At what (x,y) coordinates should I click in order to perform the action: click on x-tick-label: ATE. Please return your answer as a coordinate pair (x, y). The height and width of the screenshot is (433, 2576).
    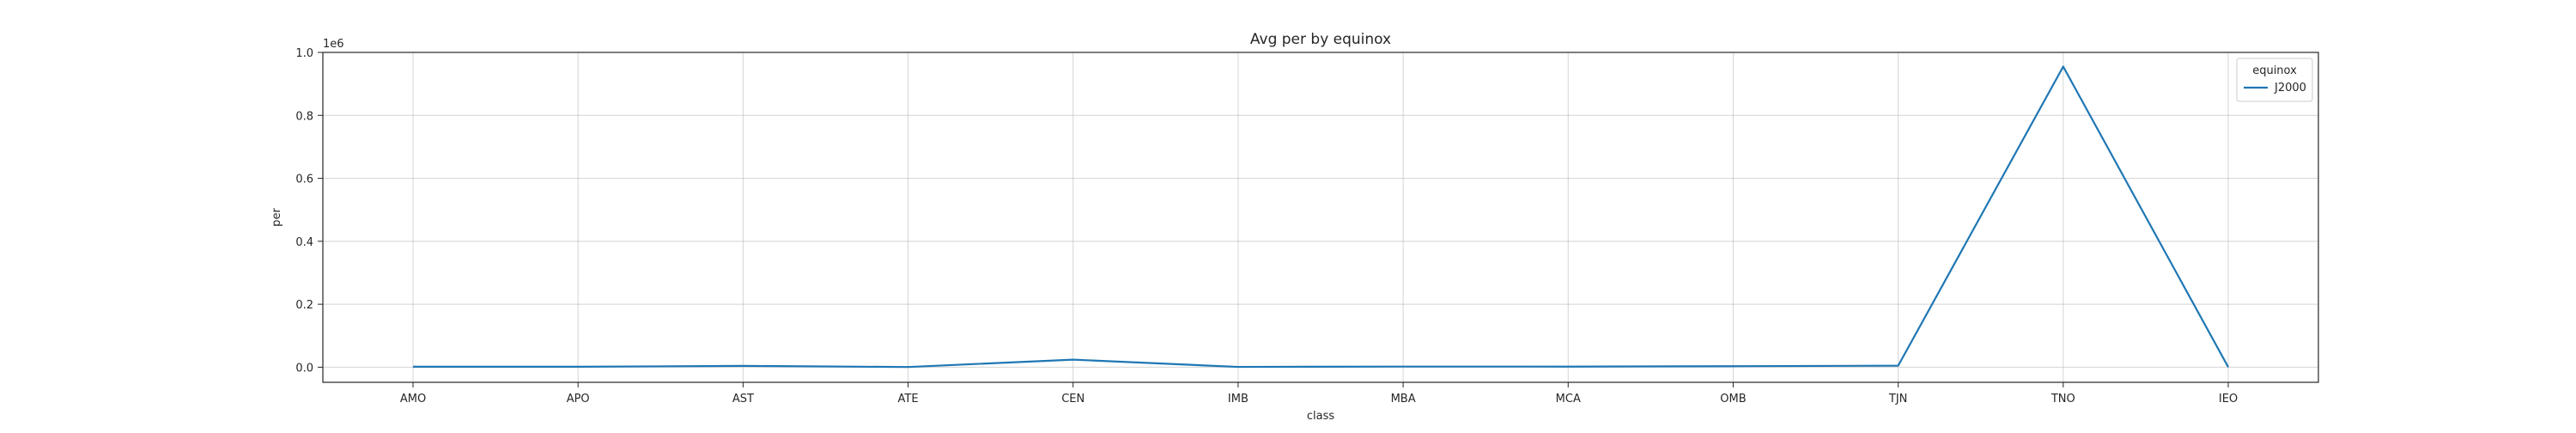
    Looking at the image, I should click on (908, 399).